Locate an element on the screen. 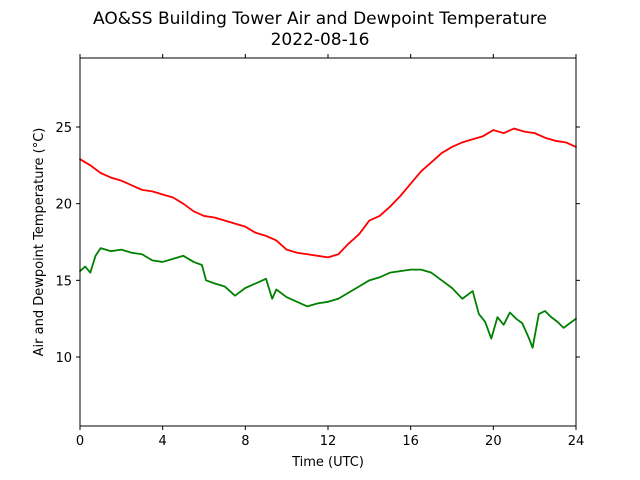 The width and height of the screenshot is (640, 480). y-tick-label: 10 is located at coordinates (63, 358).